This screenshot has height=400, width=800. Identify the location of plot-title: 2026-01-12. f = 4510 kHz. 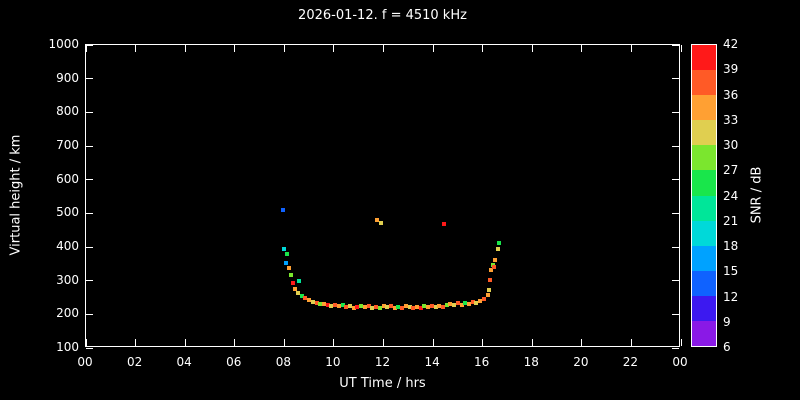
(382, 15).